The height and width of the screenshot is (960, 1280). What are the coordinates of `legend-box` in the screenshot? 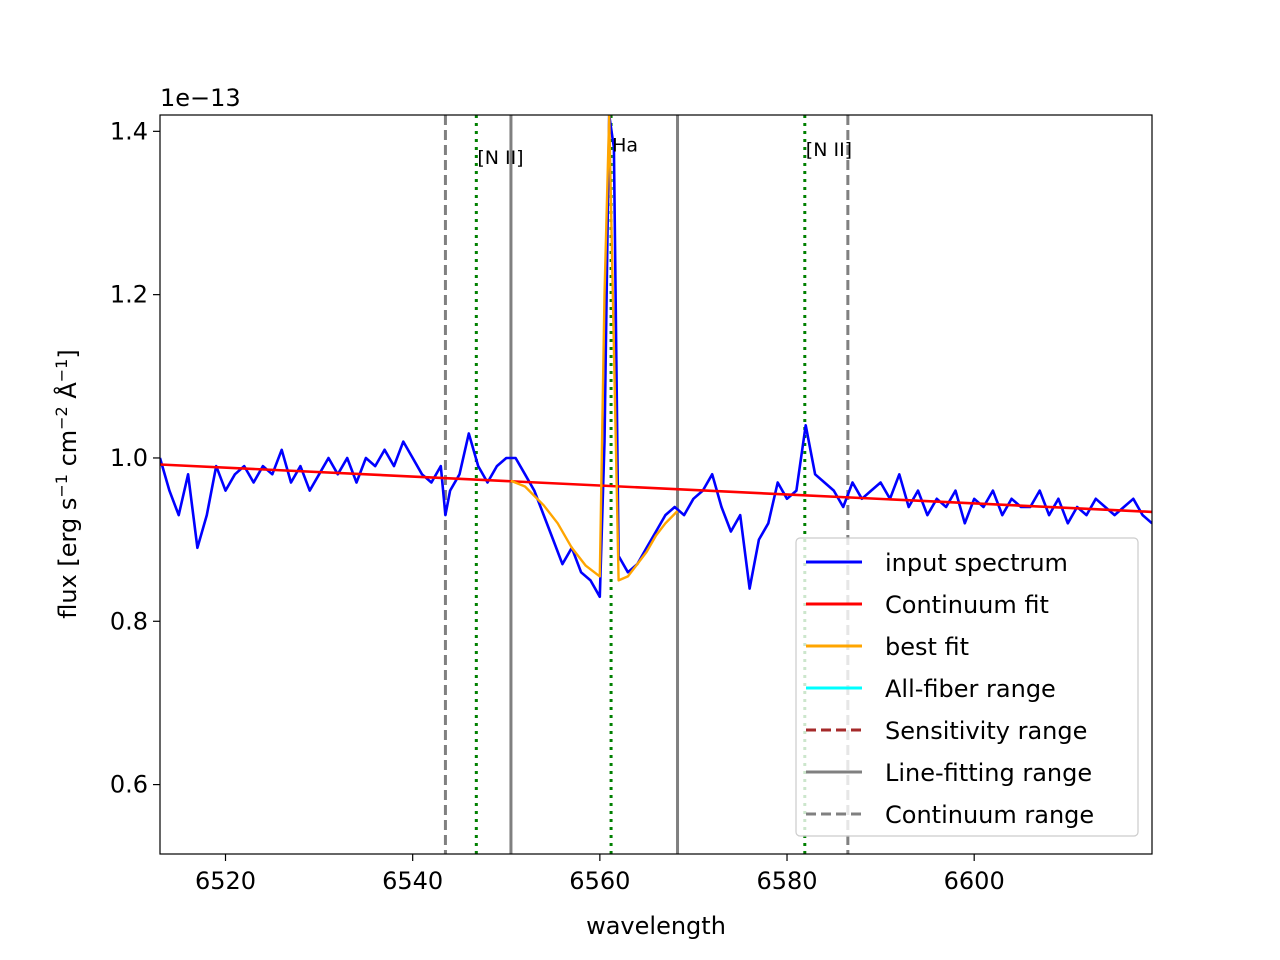 It's located at (967, 687).